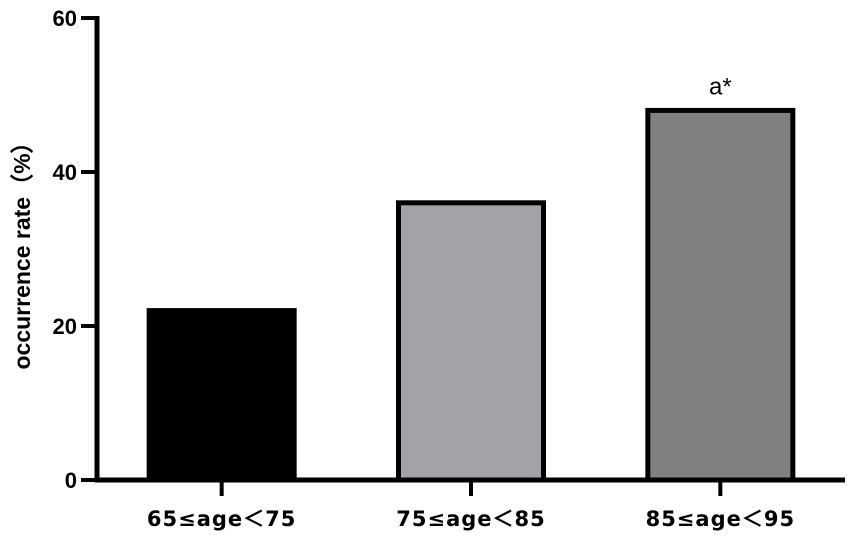  Describe the element at coordinates (65, 18) in the screenshot. I see `y-tick-label: 60` at that location.